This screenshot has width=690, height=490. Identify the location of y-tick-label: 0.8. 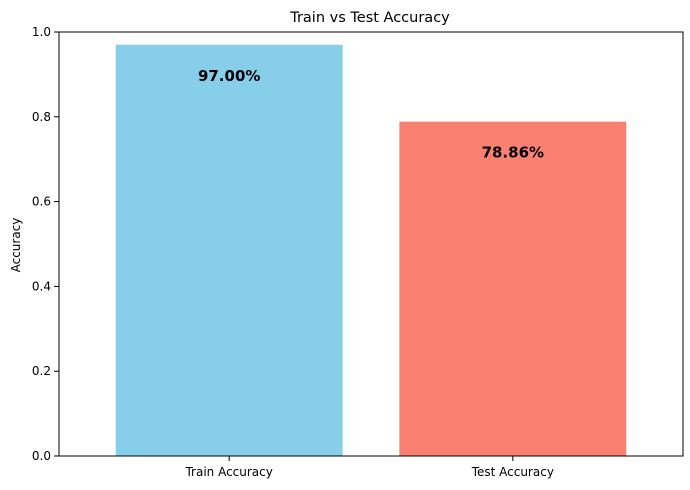
(41, 117).